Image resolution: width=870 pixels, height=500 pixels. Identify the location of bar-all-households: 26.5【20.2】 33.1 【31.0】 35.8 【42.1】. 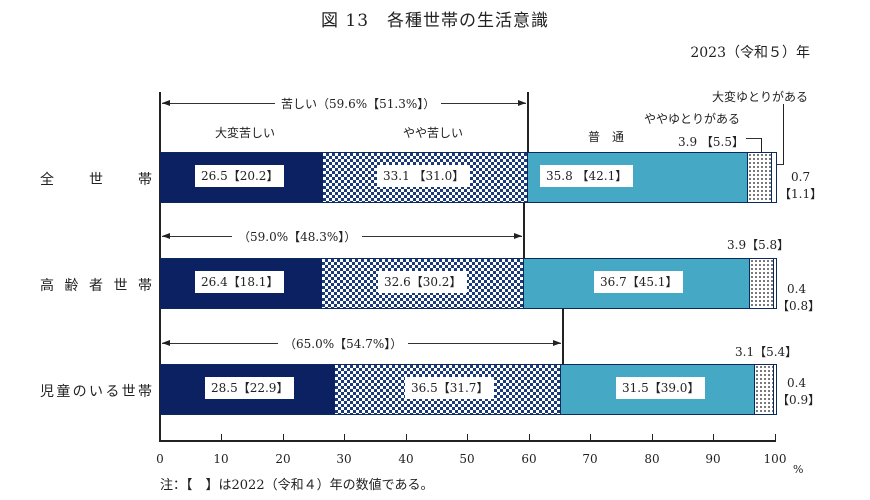
(468, 177).